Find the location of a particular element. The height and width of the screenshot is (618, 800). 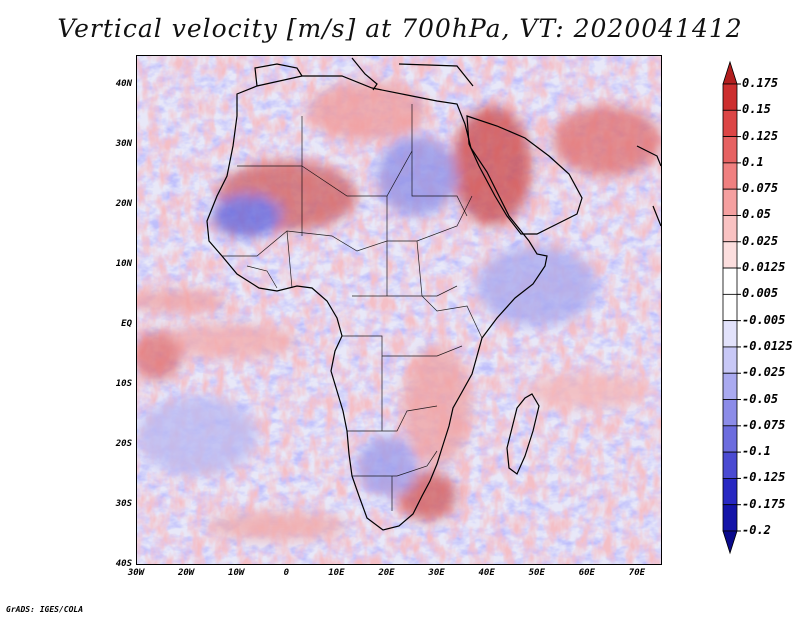

lon-label: 20E is located at coordinates (386, 573).